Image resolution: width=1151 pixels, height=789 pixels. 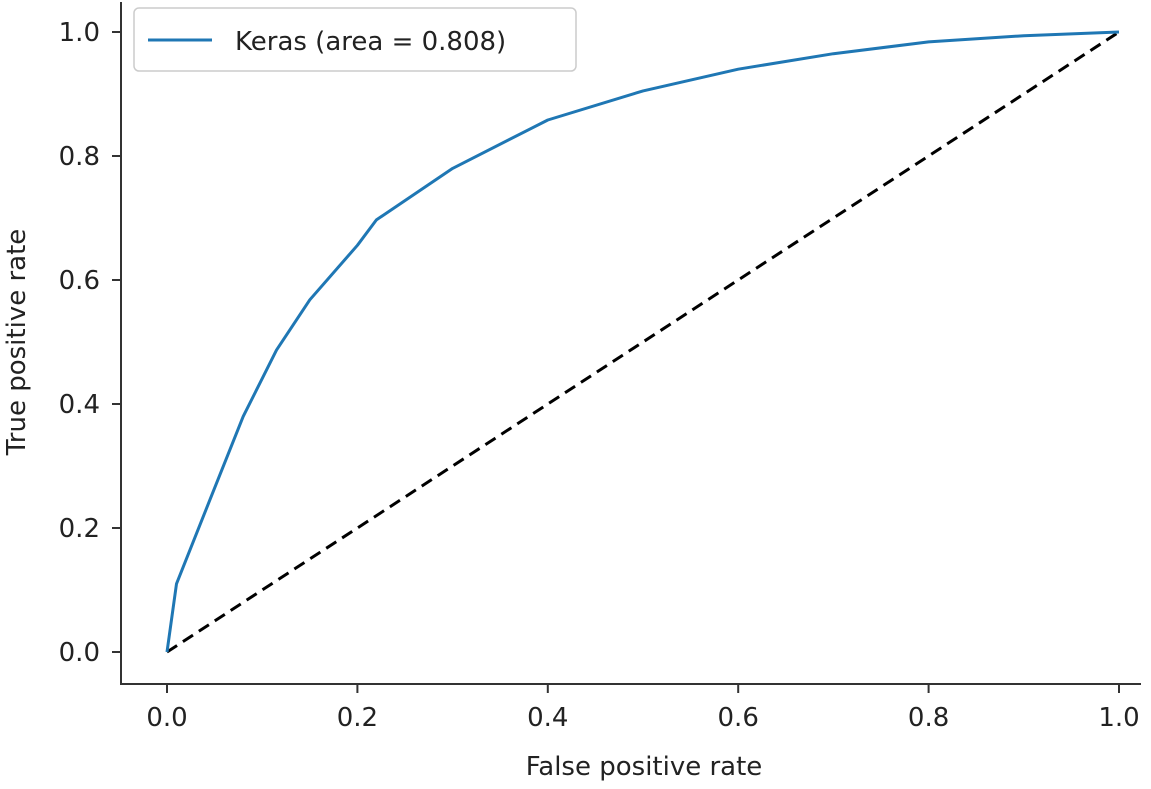 What do you see at coordinates (738, 718) in the screenshot?
I see `x-tick-label: 0.6` at bounding box center [738, 718].